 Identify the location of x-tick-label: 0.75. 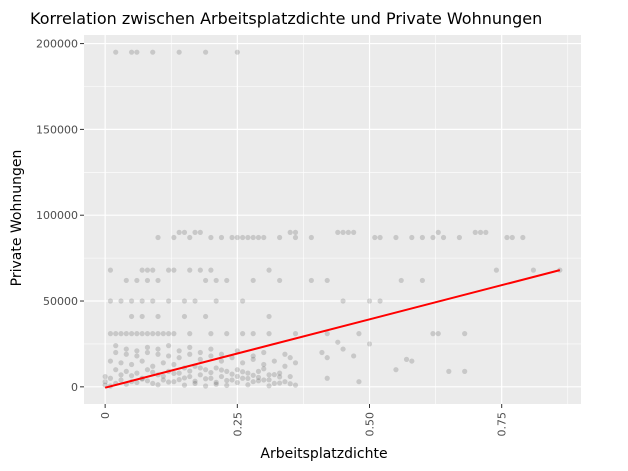
(502, 424).